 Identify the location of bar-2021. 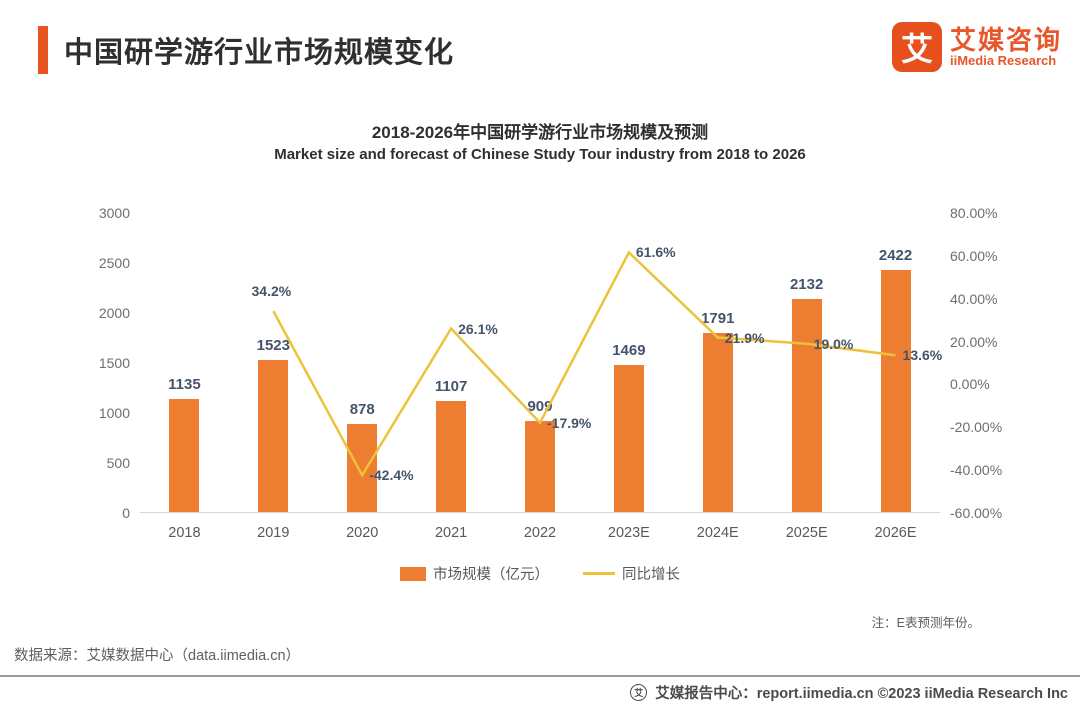
(451, 456).